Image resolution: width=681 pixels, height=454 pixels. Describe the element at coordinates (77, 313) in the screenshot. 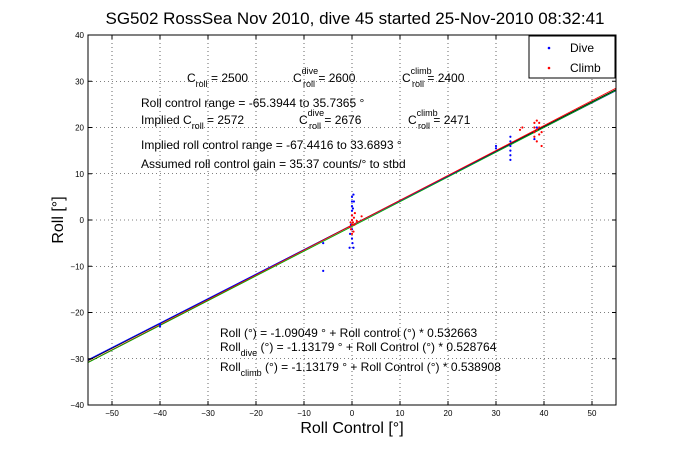

I see `y-tick-label: −20` at that location.